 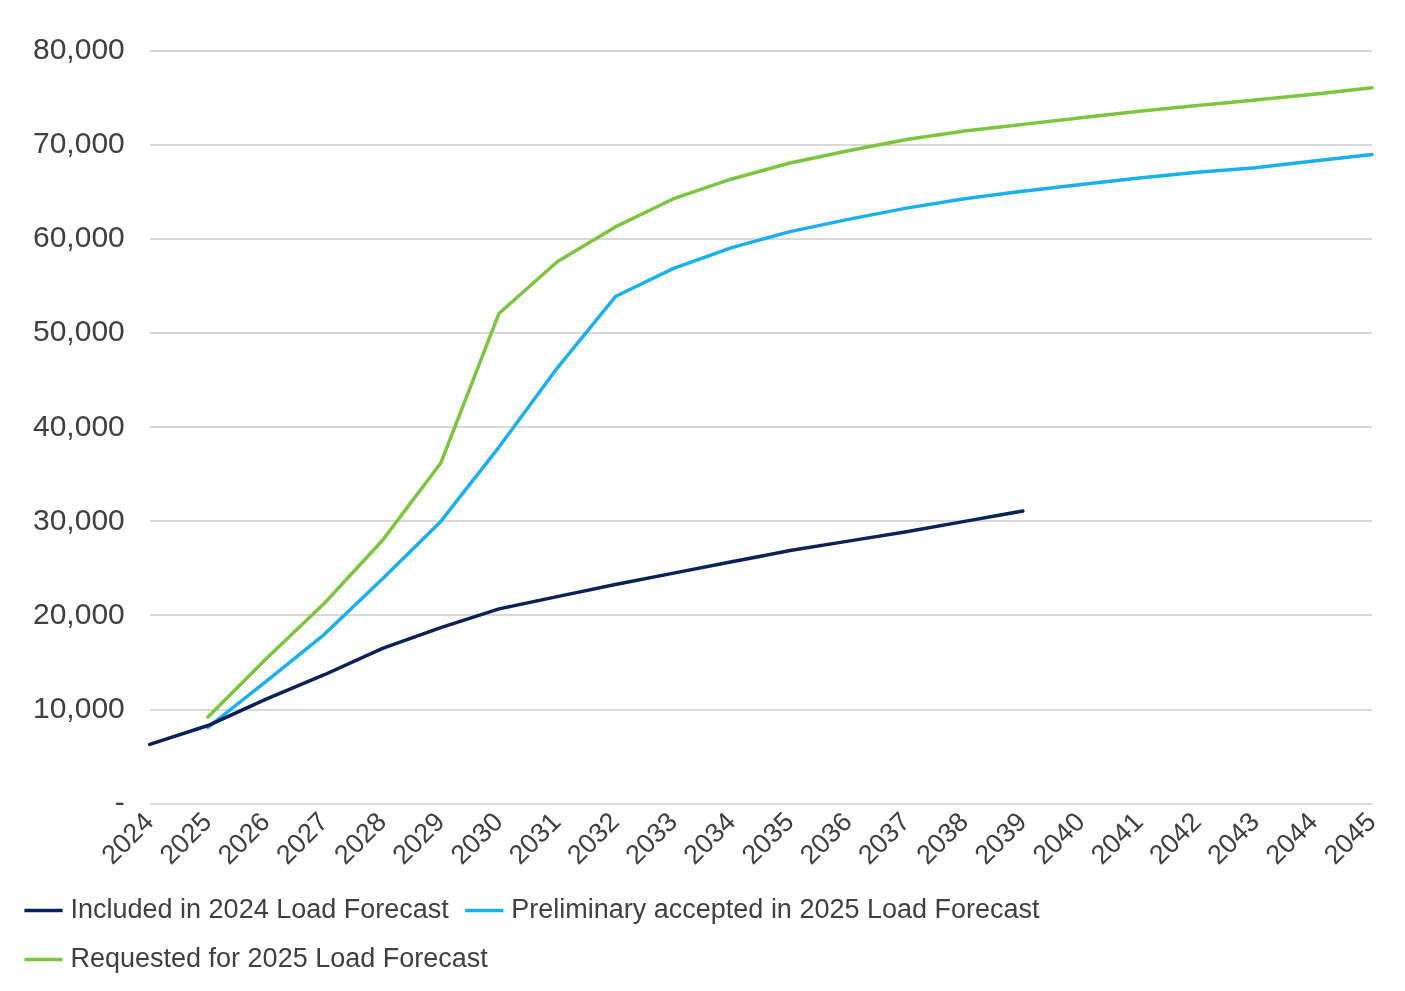 What do you see at coordinates (78, 519) in the screenshot?
I see `y-tick-label: 30,000` at bounding box center [78, 519].